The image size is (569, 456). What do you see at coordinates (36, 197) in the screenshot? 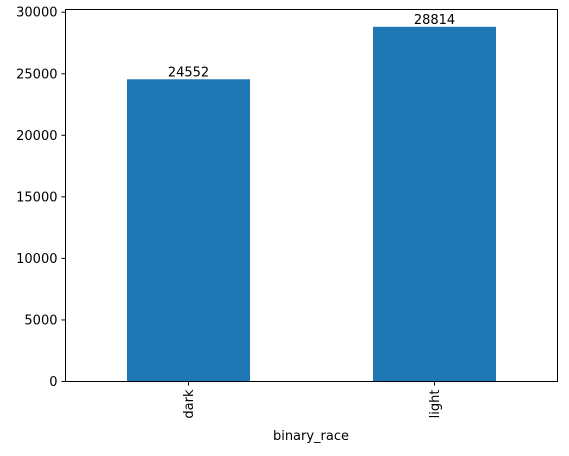
I see `y-tick-label-15000: 15000` at bounding box center [36, 197].